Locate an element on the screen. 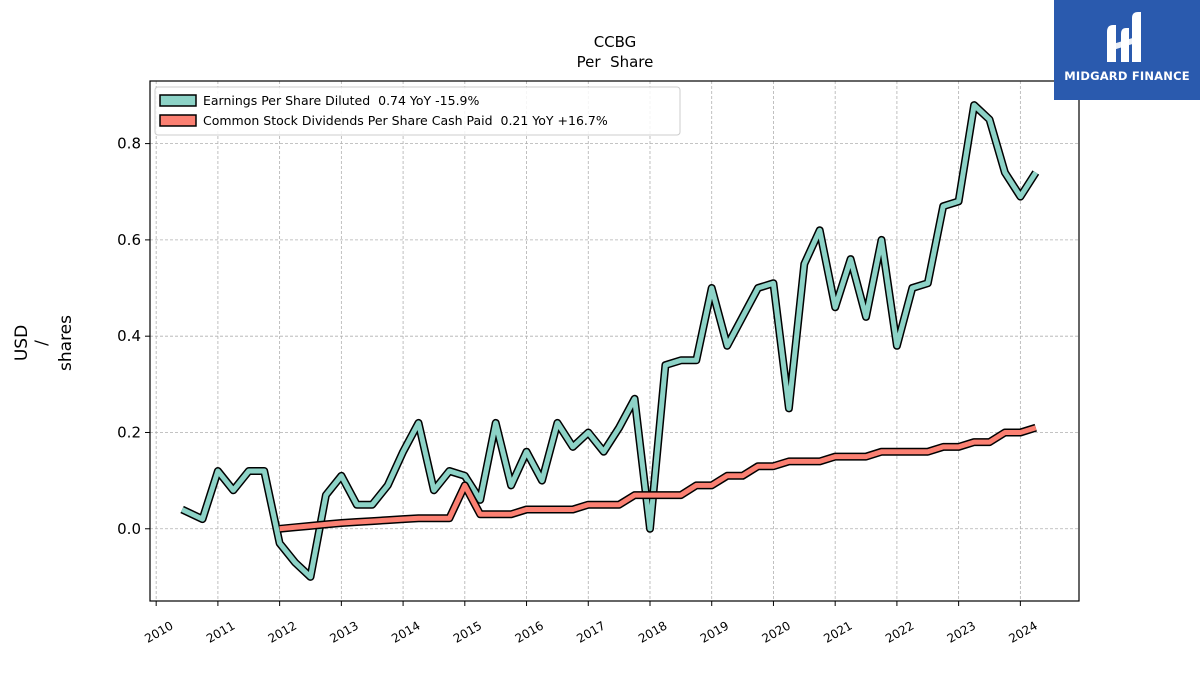 The height and width of the screenshot is (675, 1200). x-tick-label: 2017 is located at coordinates (590, 631).